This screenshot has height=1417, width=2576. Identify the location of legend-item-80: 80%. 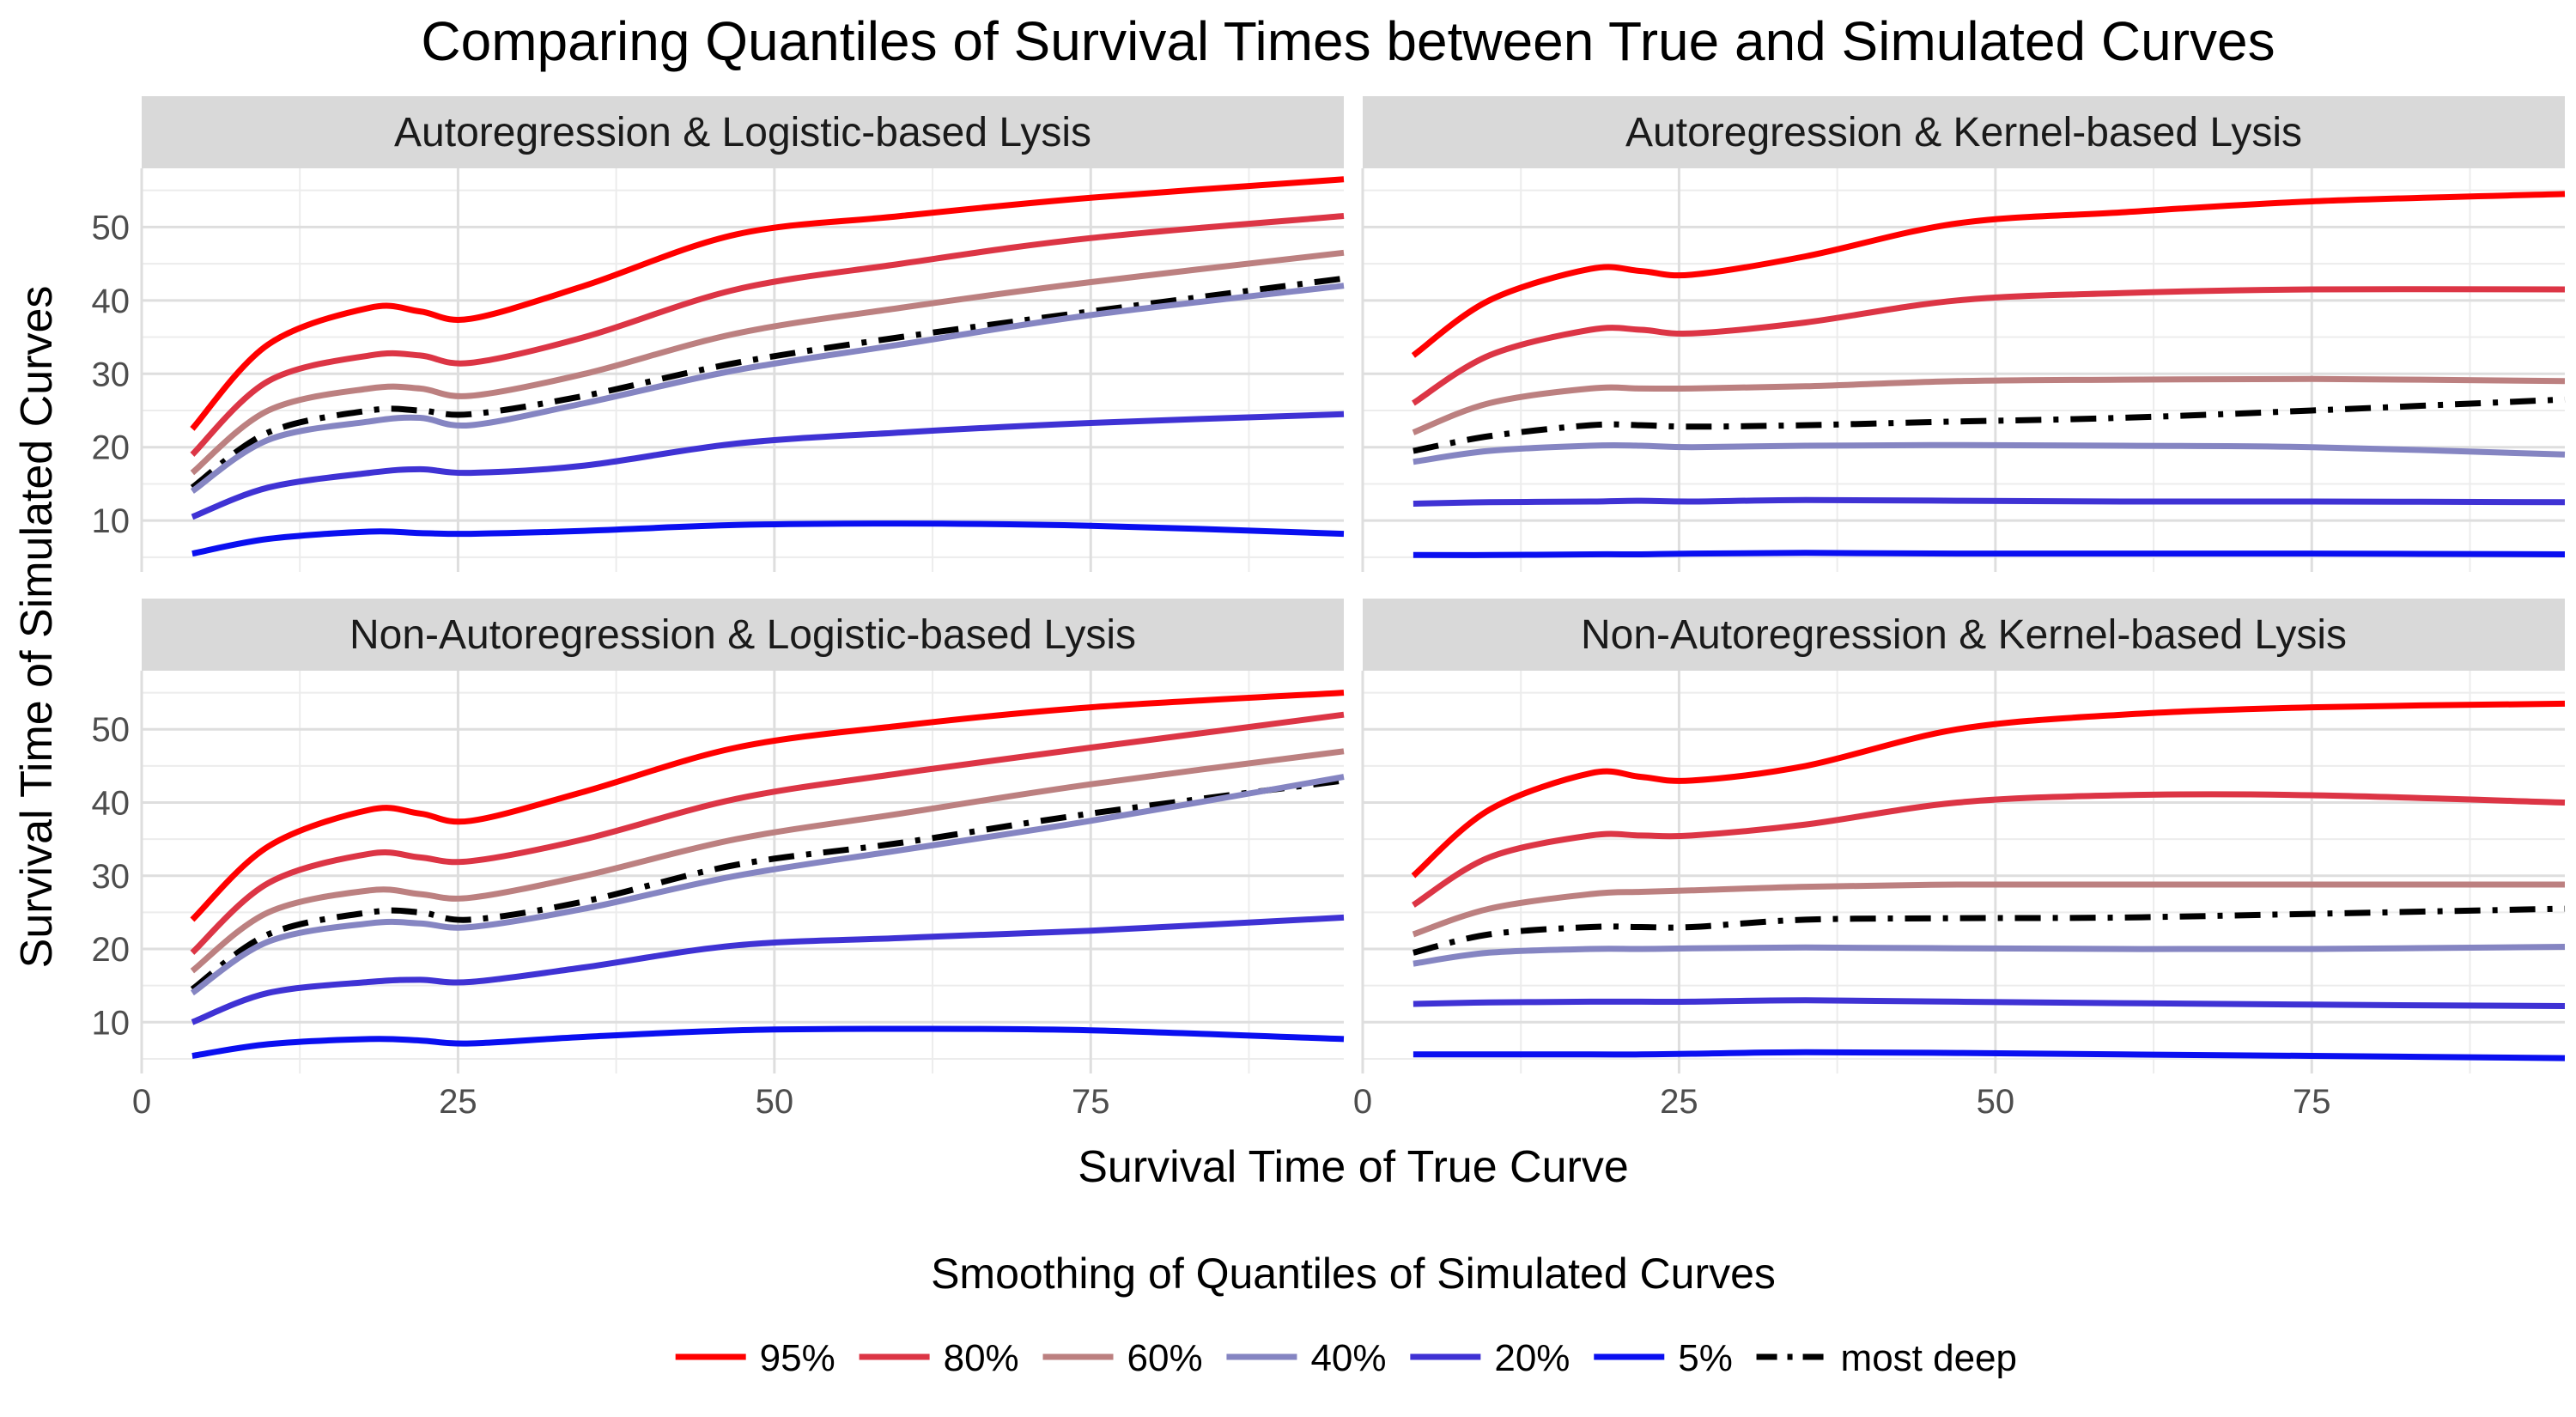
(939, 1358).